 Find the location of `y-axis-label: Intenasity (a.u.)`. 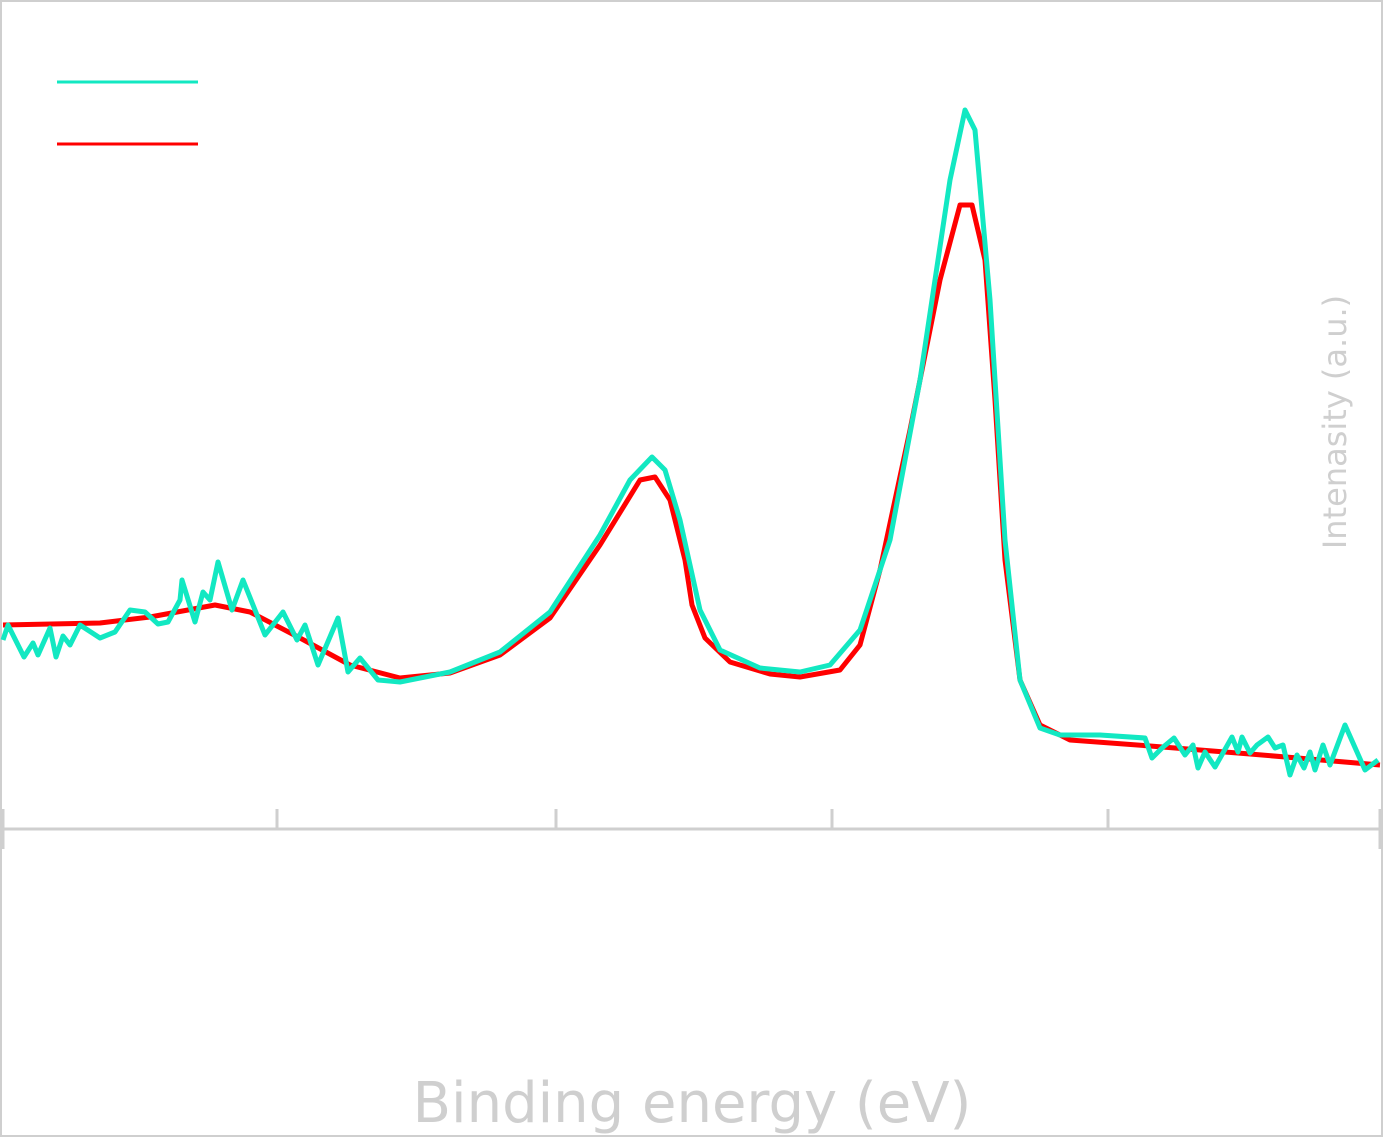

y-axis-label: Intenasity (a.u.) is located at coordinates (1335, 422).